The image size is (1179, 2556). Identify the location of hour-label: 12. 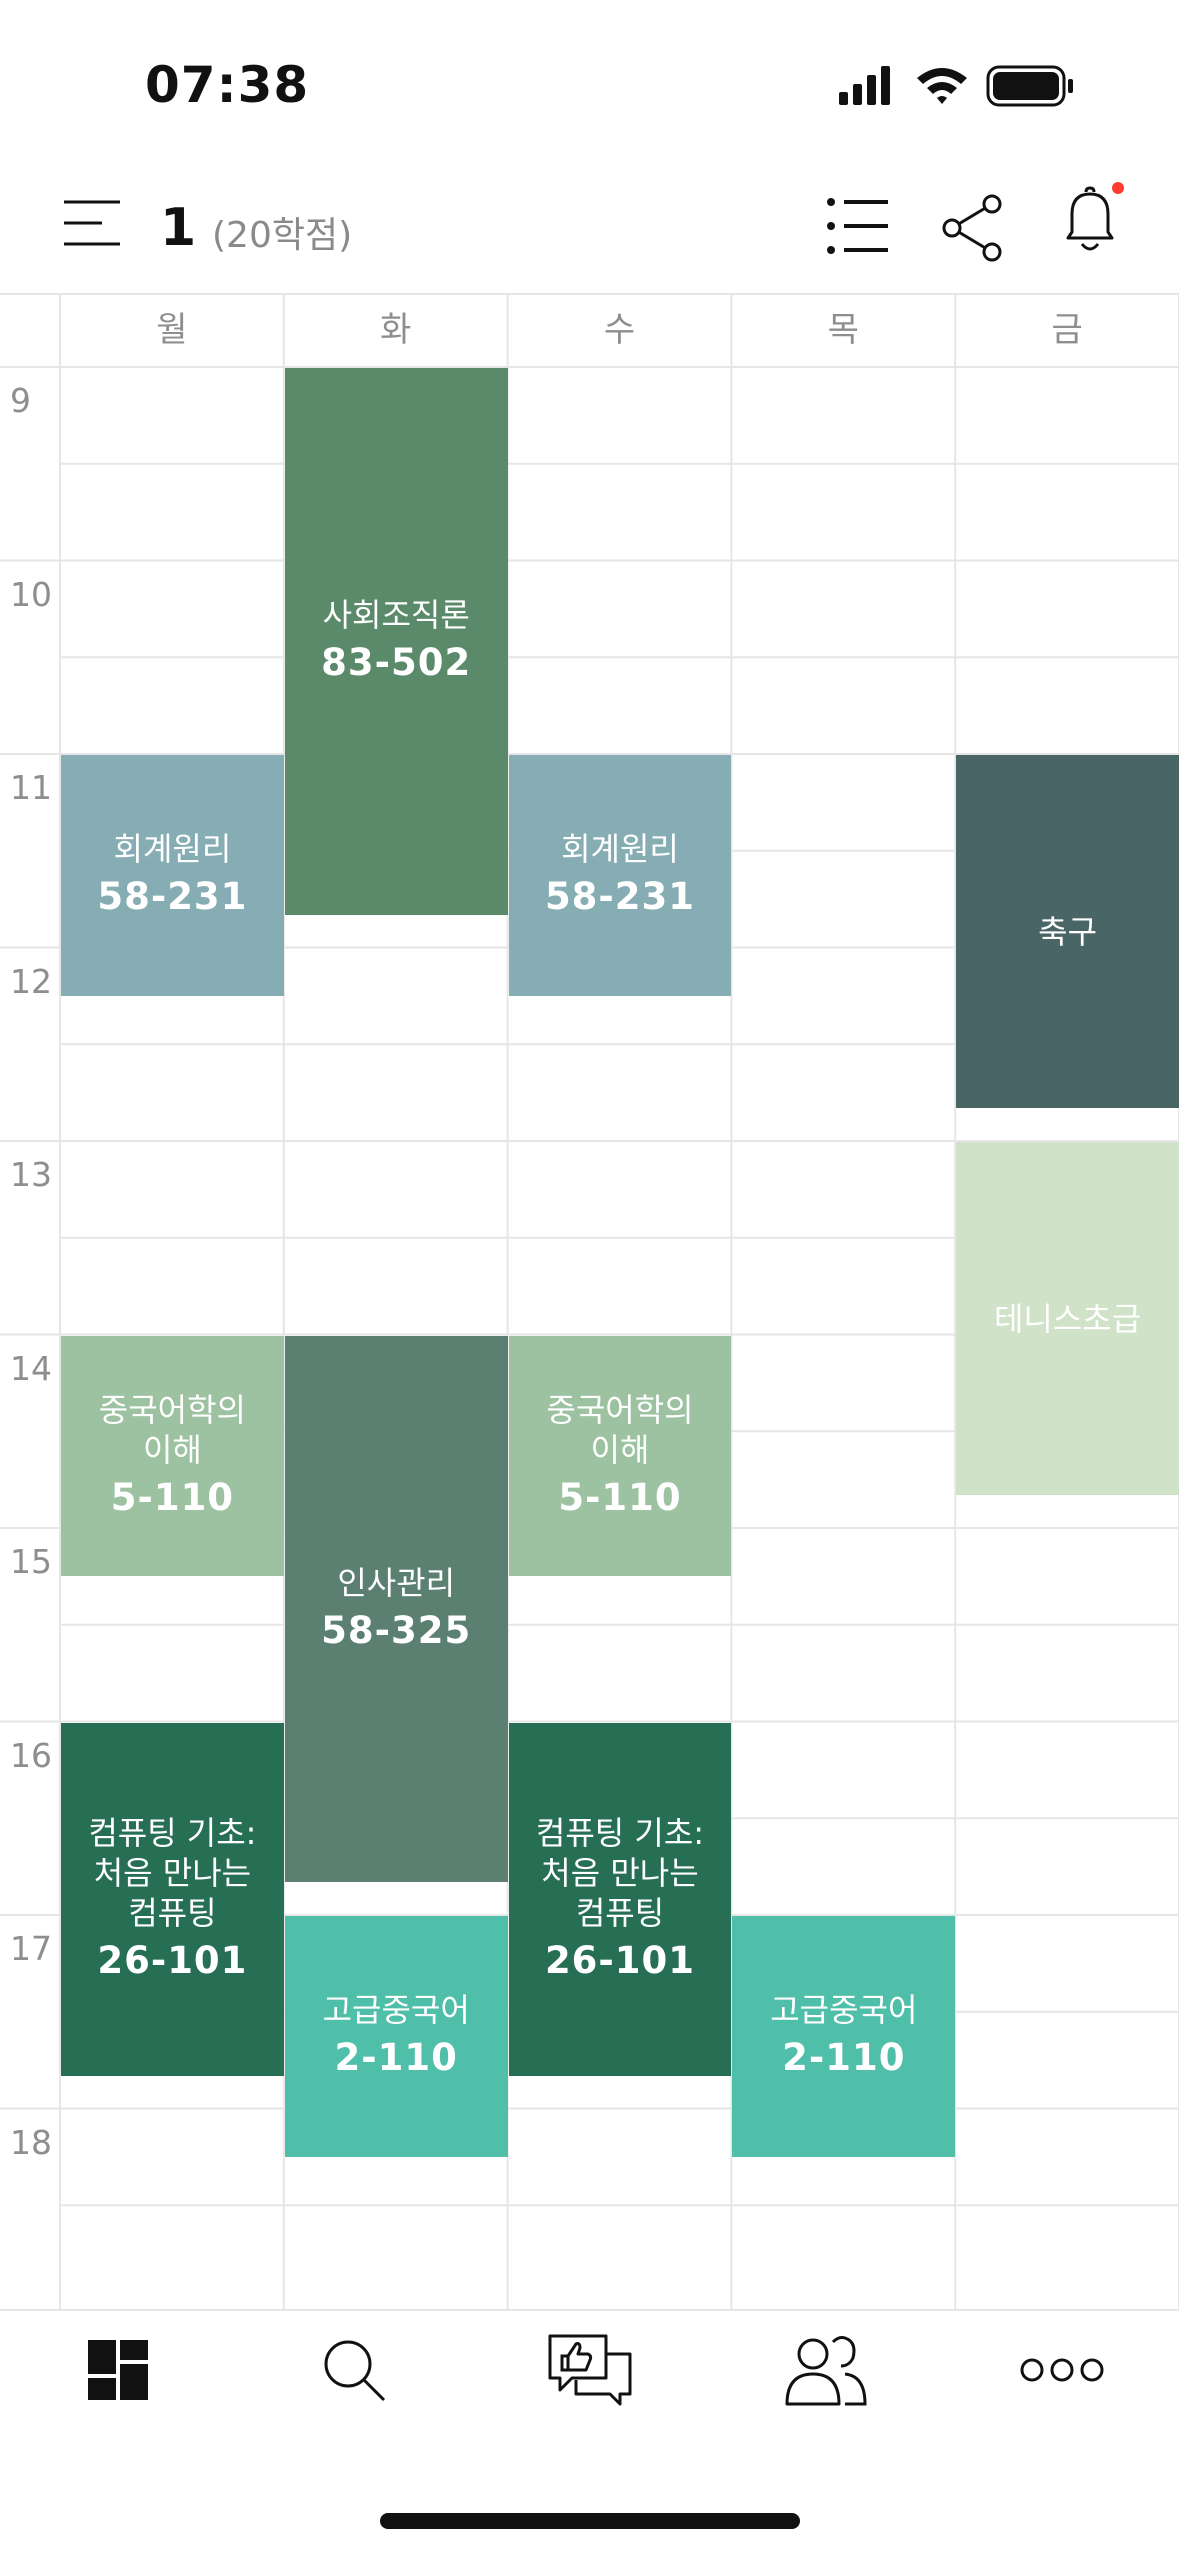
(31, 981).